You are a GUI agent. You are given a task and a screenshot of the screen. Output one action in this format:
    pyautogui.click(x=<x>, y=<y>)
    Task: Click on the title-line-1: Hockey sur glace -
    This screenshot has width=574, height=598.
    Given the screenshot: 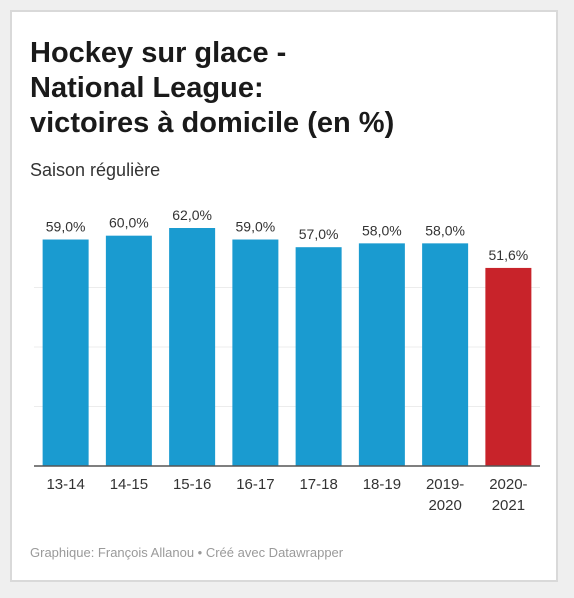 What is the action you would take?
    pyautogui.click(x=158, y=53)
    